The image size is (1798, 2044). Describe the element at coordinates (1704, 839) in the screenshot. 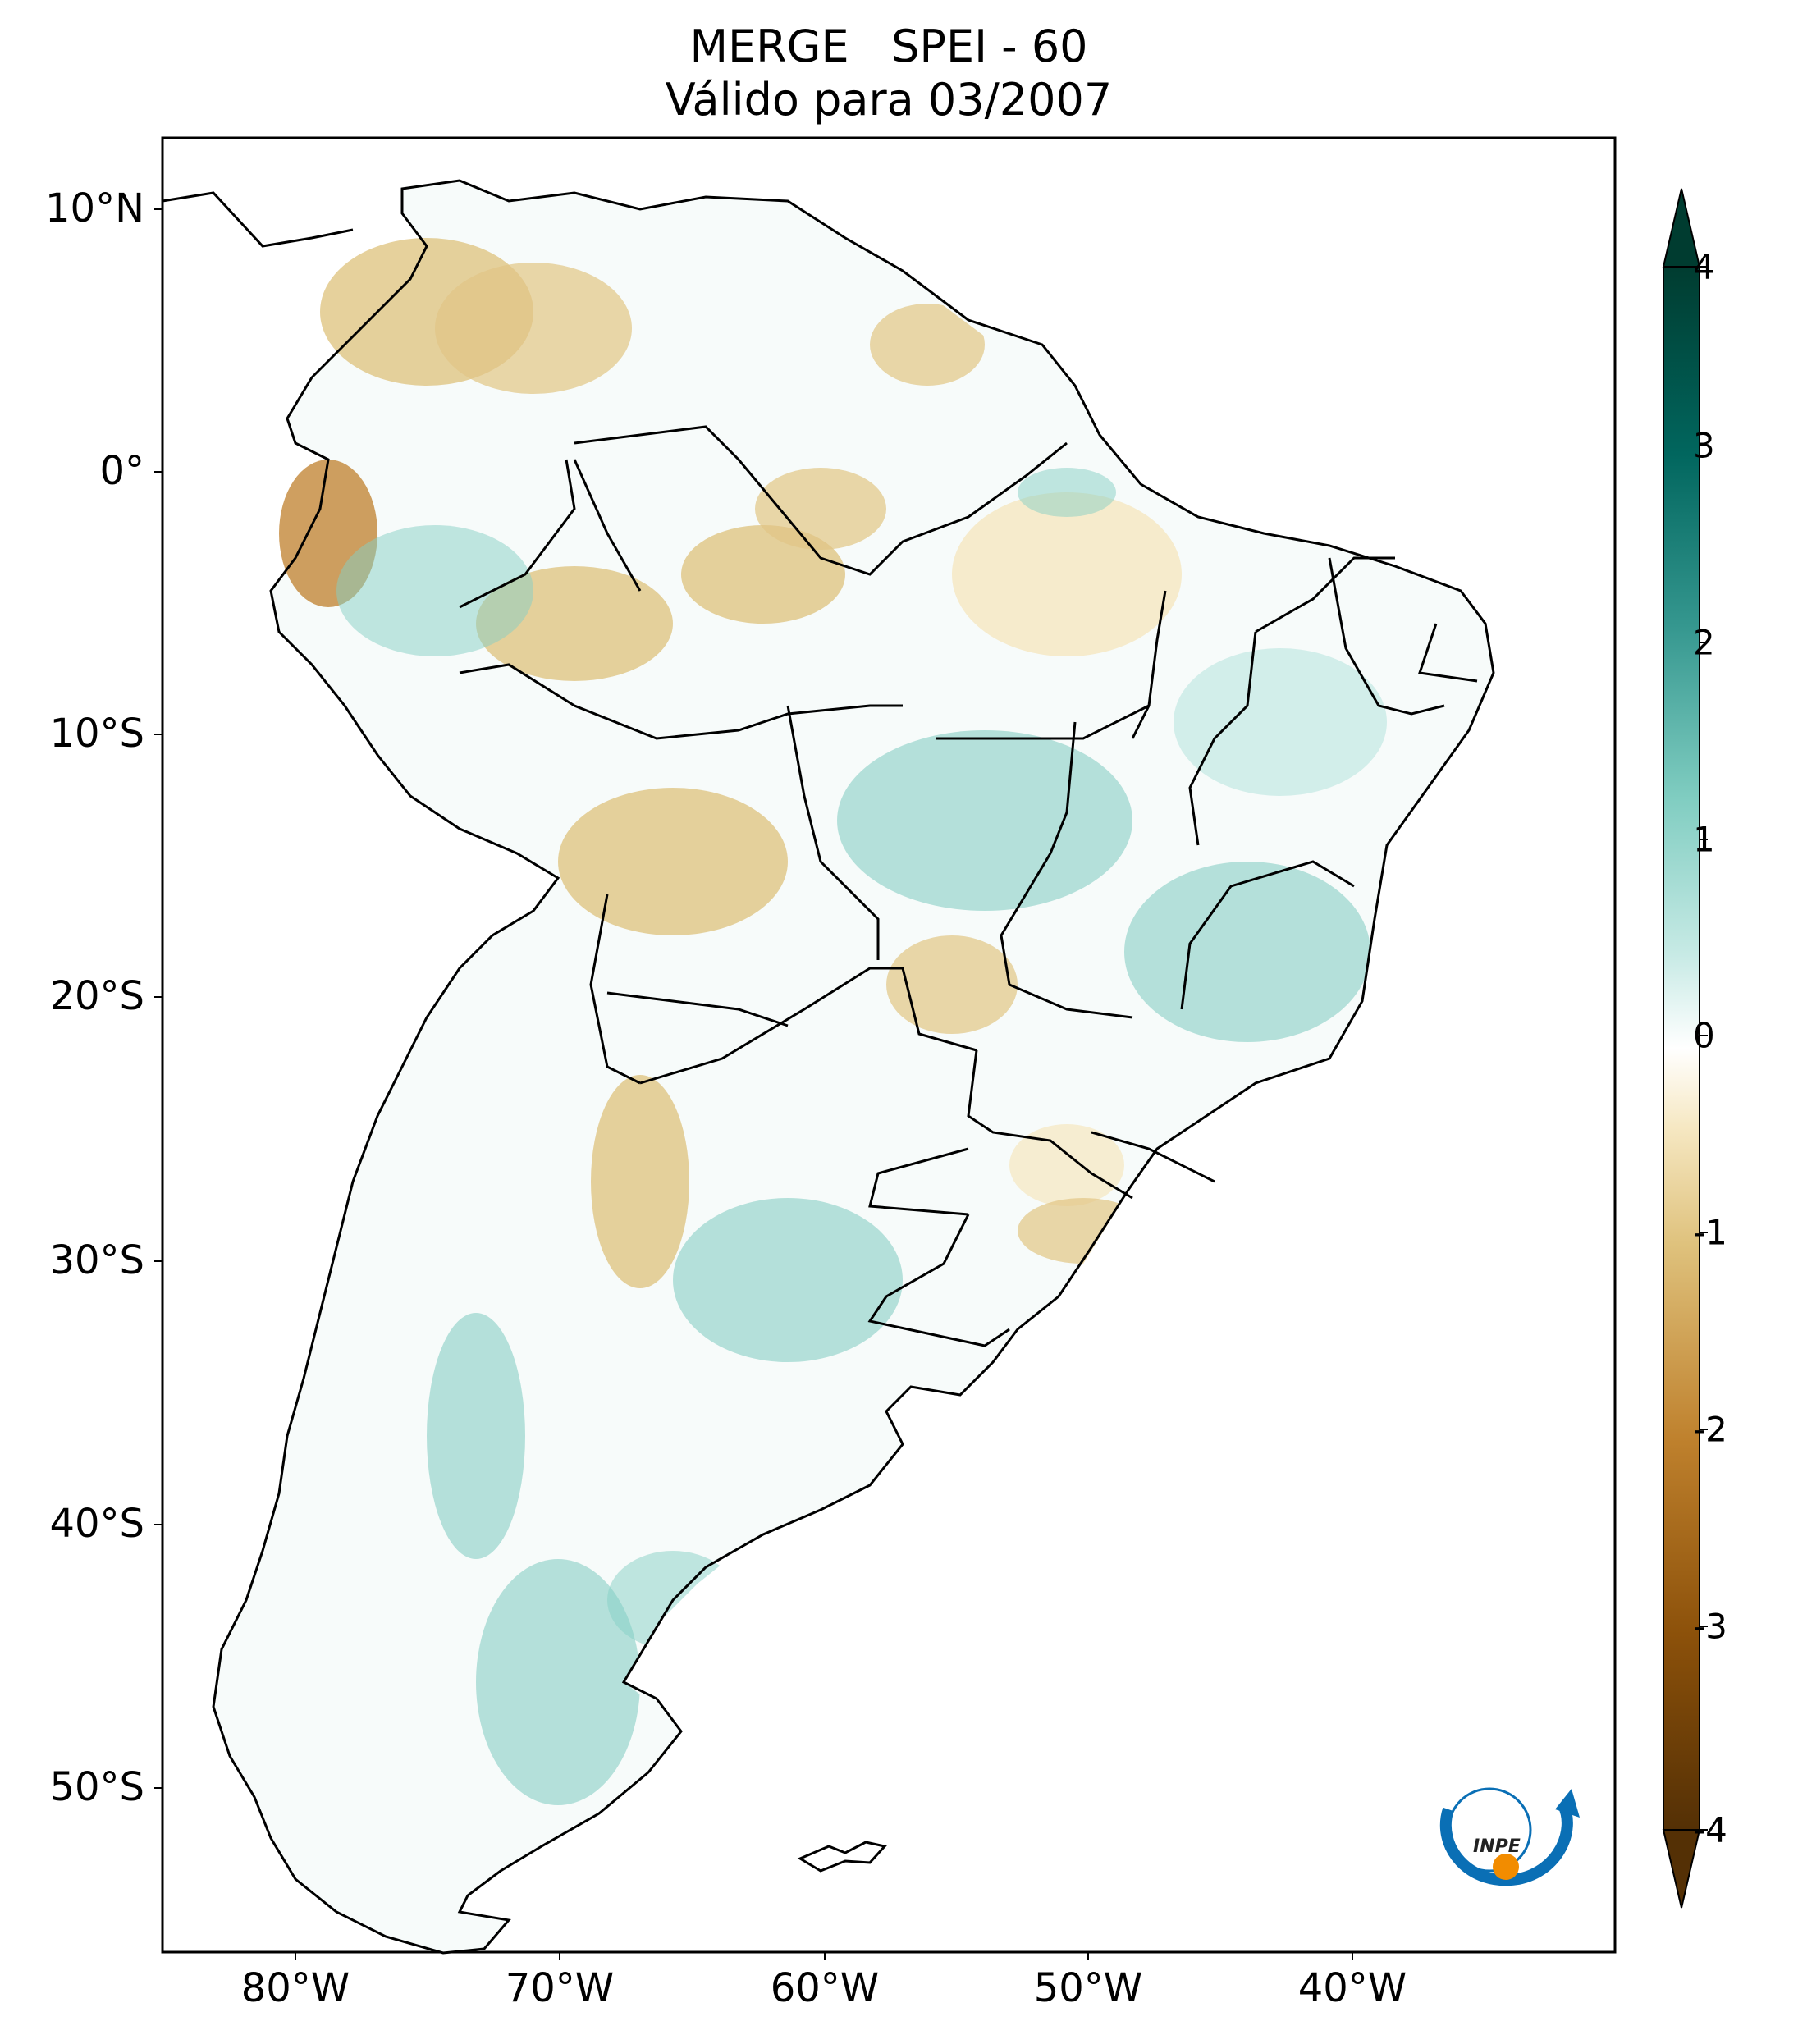

I see `colorbar-label: 1` at that location.